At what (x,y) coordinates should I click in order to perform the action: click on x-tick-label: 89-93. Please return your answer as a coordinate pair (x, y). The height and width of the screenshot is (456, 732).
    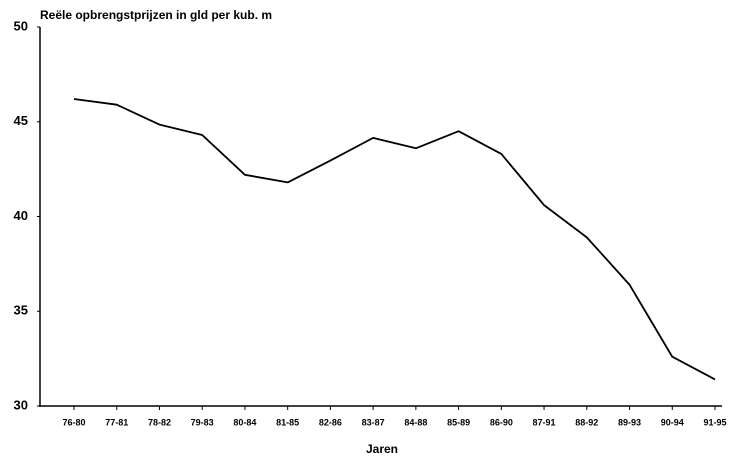
    Looking at the image, I should click on (629, 422).